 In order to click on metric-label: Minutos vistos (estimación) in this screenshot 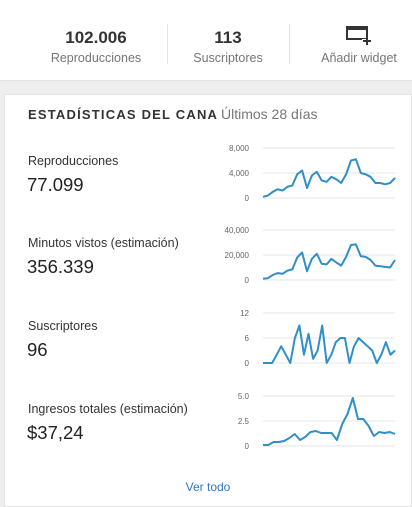, I will do `click(103, 243)`.